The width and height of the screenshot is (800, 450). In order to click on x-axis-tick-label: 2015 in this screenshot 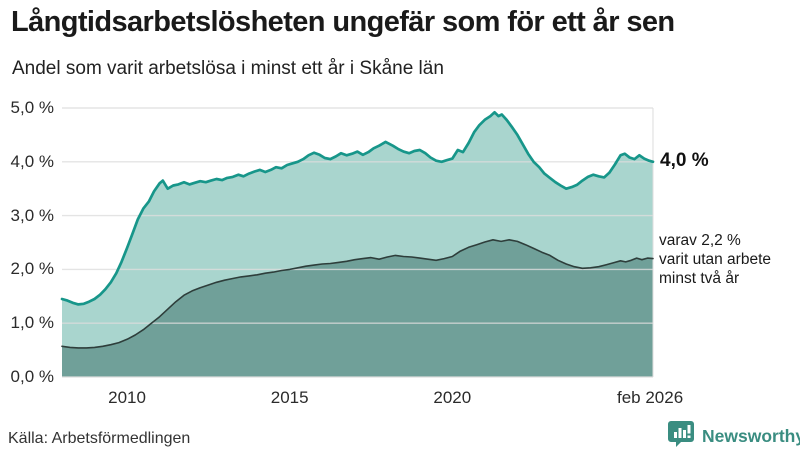, I will do `click(289, 397)`.